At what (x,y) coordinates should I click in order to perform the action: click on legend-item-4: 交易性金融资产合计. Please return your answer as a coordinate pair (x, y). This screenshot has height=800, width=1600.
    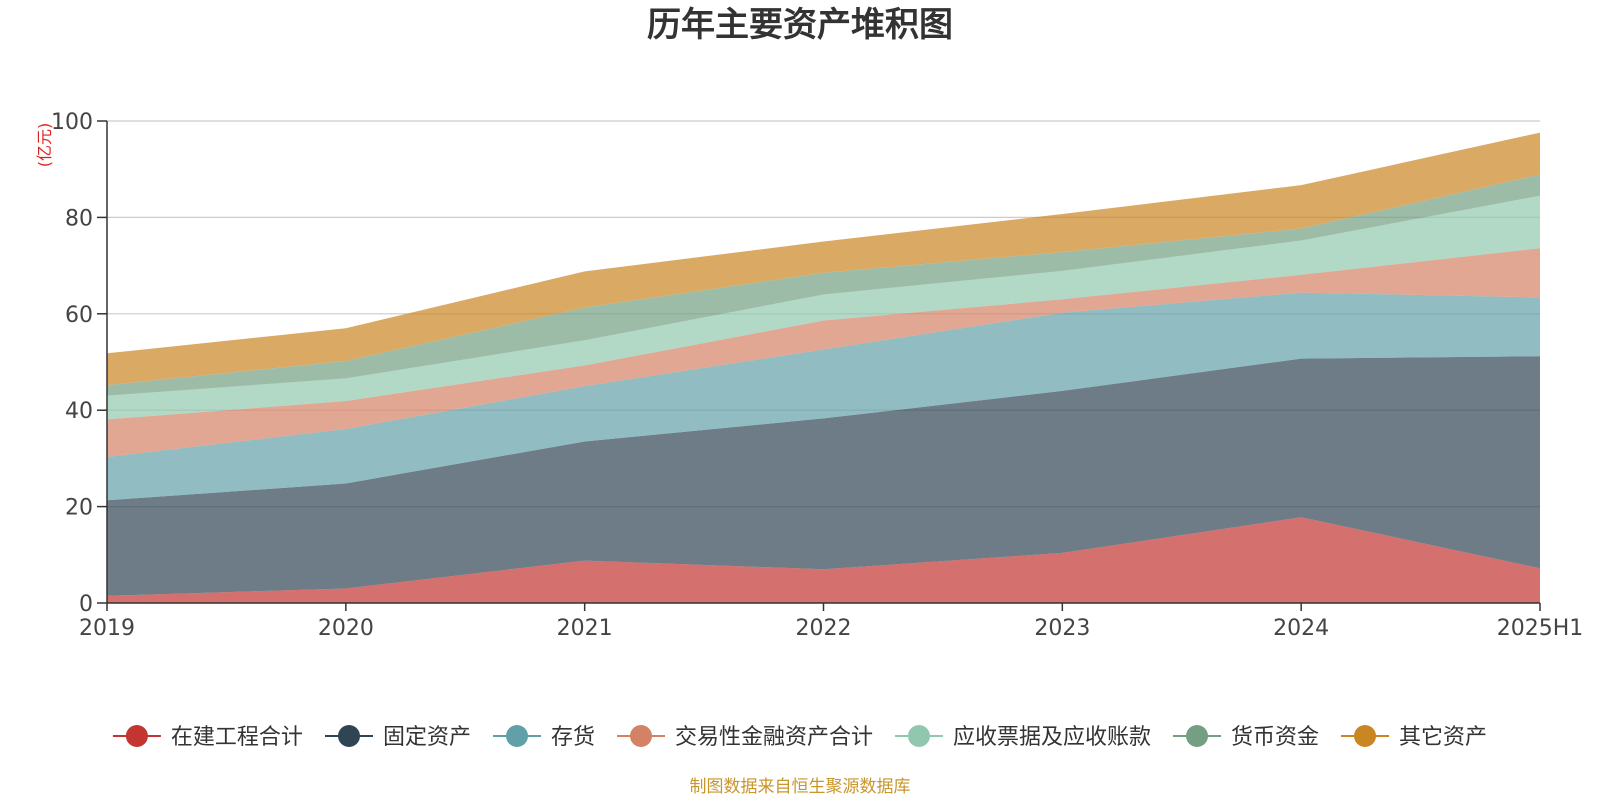
    Looking at the image, I should click on (745, 737).